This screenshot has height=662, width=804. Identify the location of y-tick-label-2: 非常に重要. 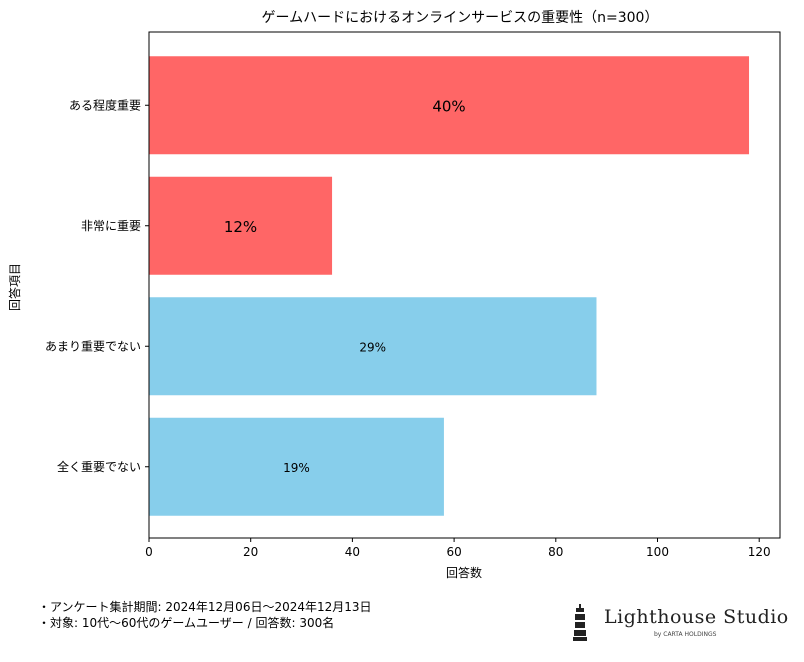
(111, 226).